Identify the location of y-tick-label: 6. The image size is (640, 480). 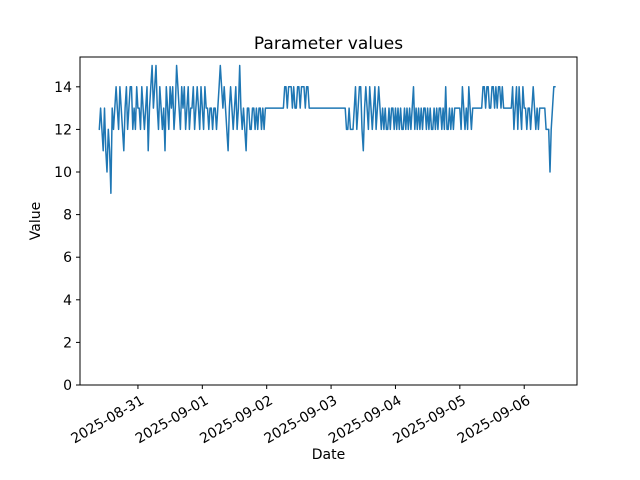
(67, 258).